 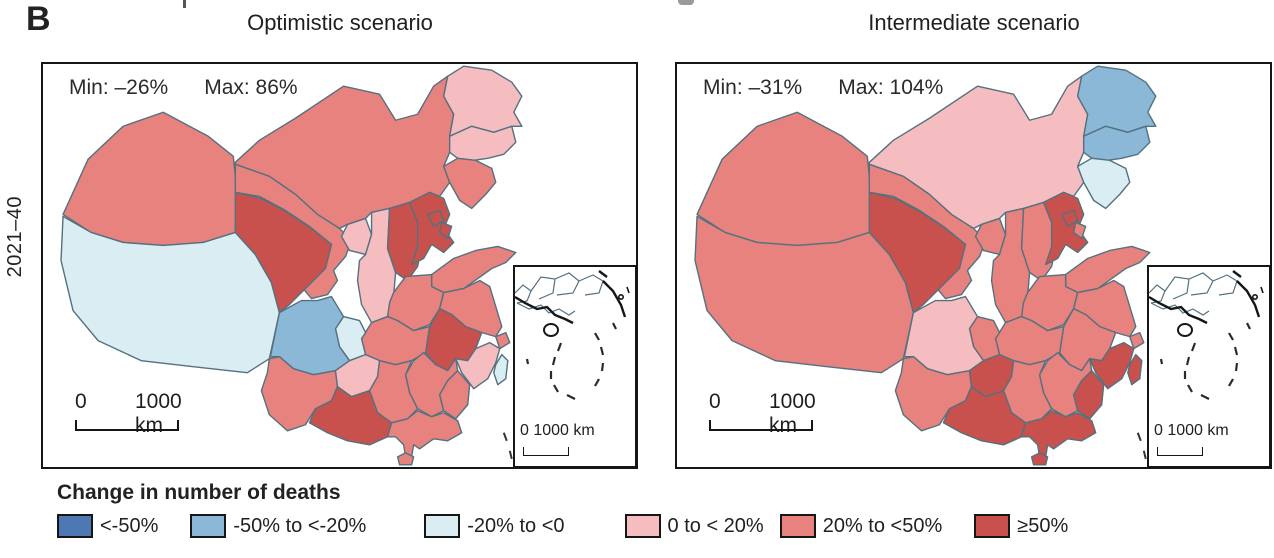 What do you see at coordinates (1043, 525) in the screenshot?
I see `legend-label: ≥50%` at bounding box center [1043, 525].